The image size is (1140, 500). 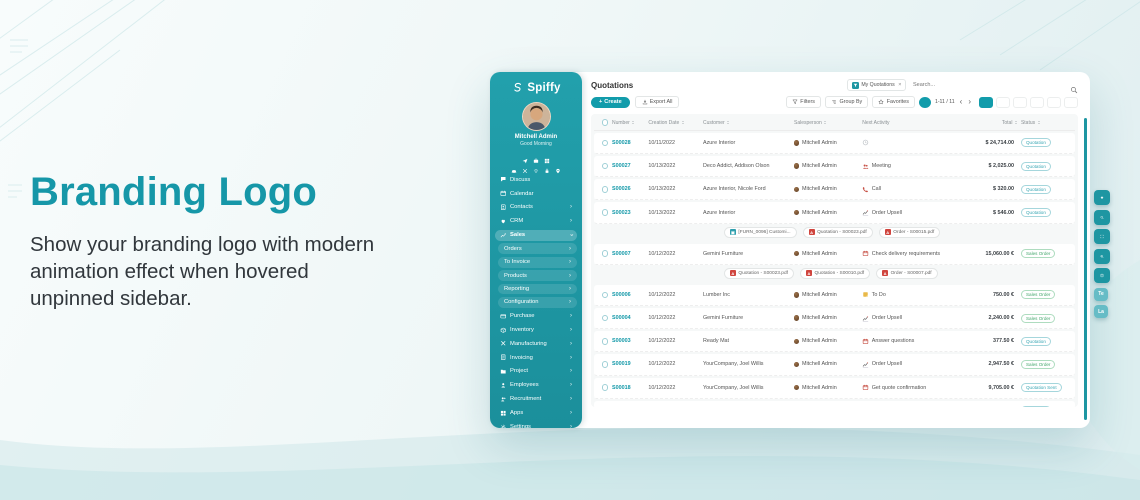 What do you see at coordinates (621, 318) in the screenshot?
I see `cell-number: S00004` at bounding box center [621, 318].